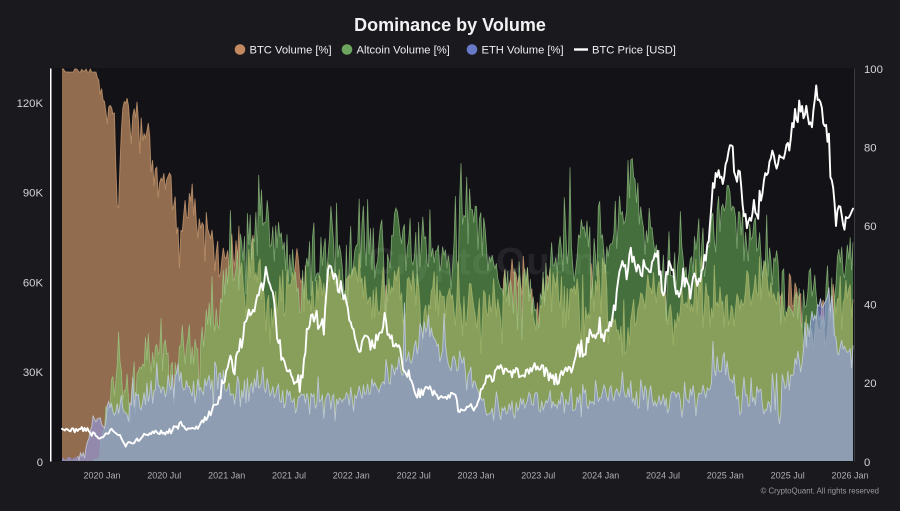 Image resolution: width=900 pixels, height=511 pixels. I want to click on svg-text: 2023 Jul, so click(538, 476).